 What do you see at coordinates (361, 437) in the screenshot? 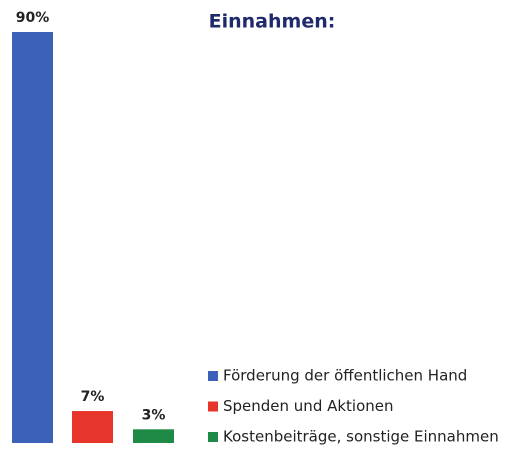
I see `legend-label: Kostenbeiträge, sonstige Einnahmen` at bounding box center [361, 437].